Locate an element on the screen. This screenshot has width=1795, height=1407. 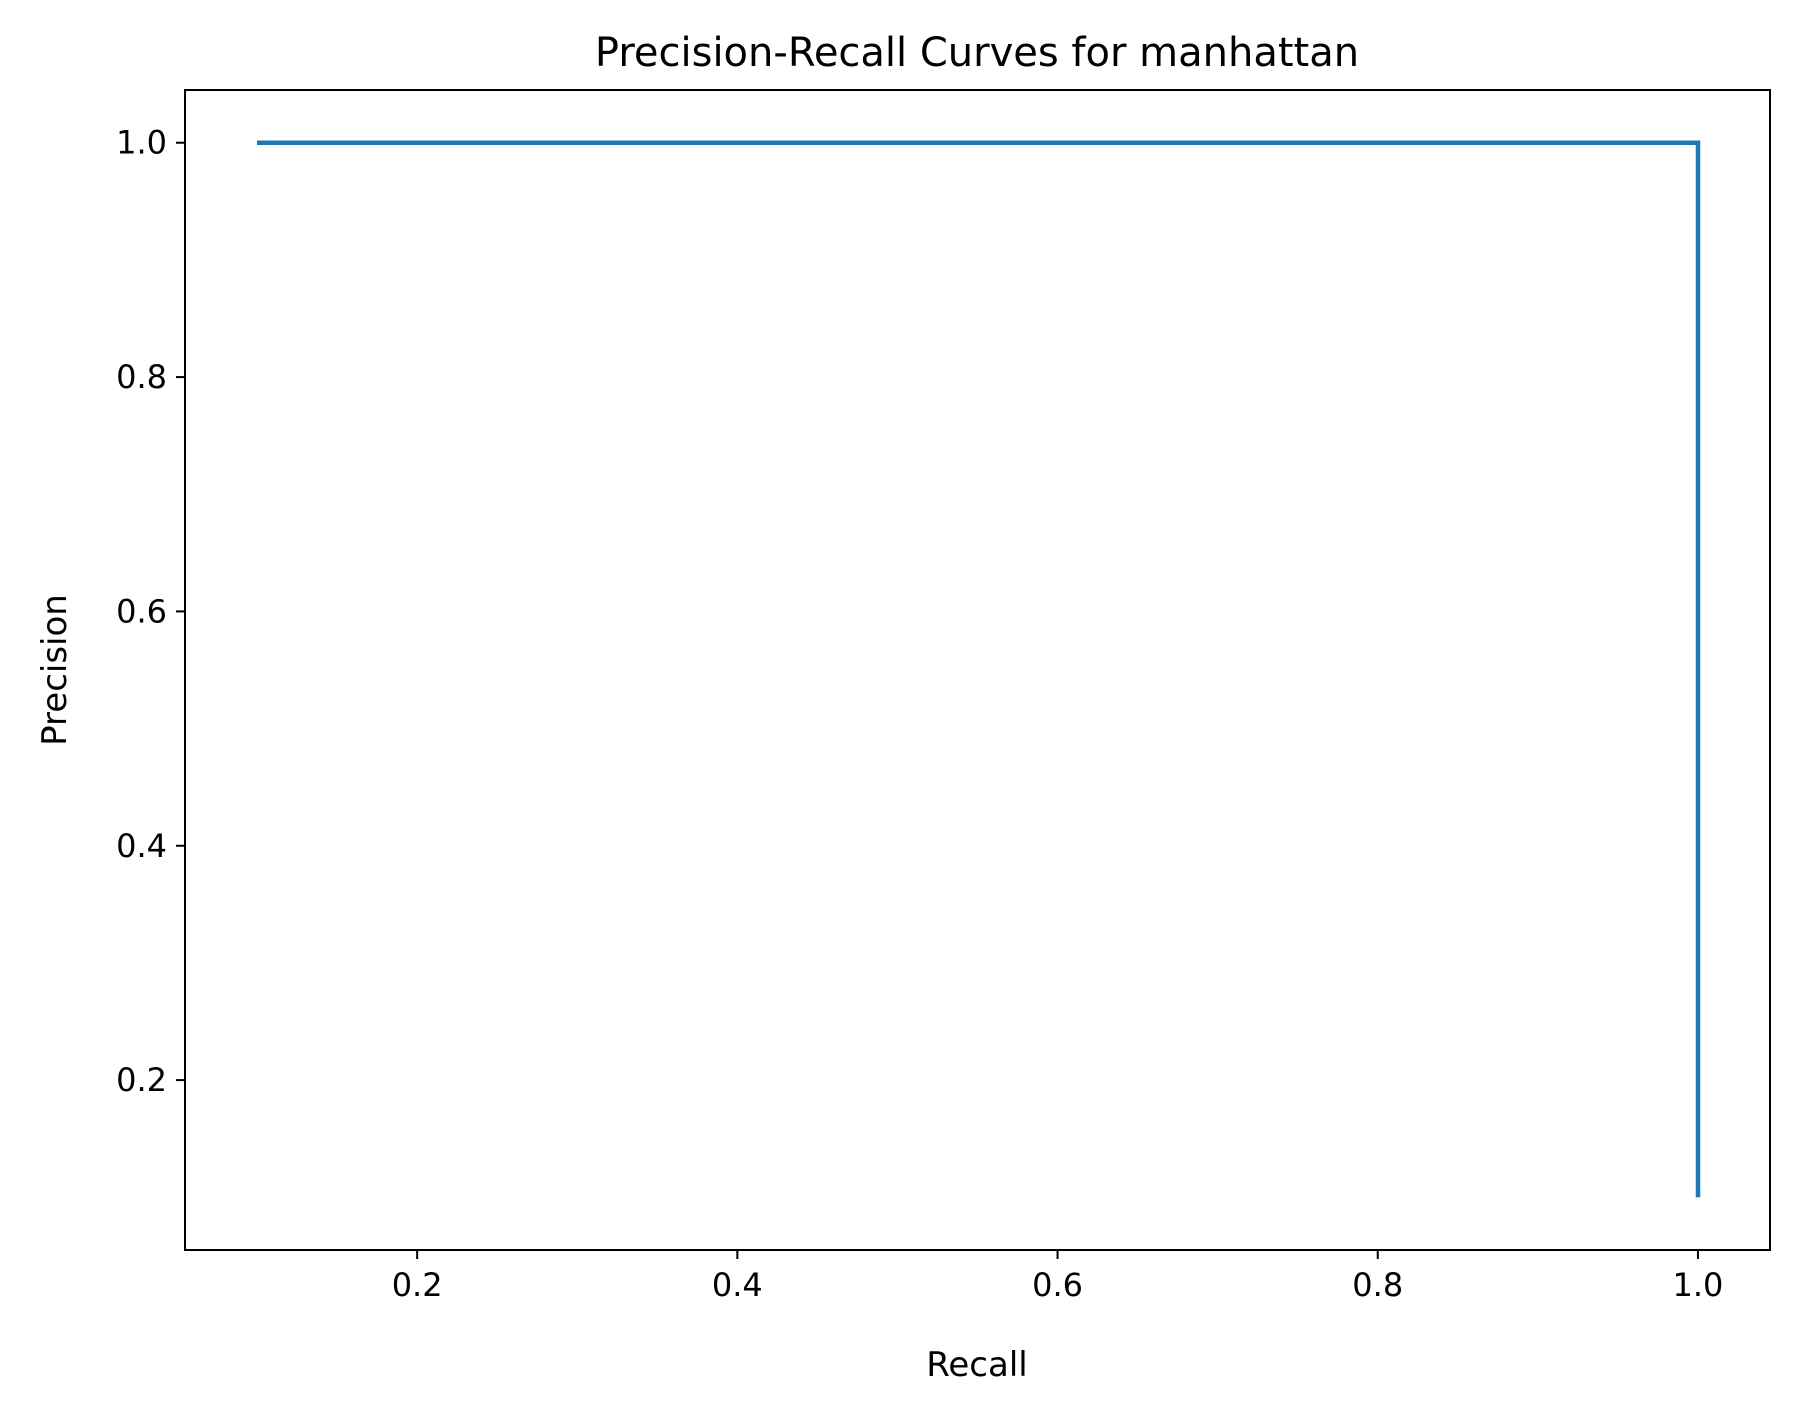
x-axis-ticks: 0.2 0.4 0.6 0.8 1.0 is located at coordinates (1058, 1277).